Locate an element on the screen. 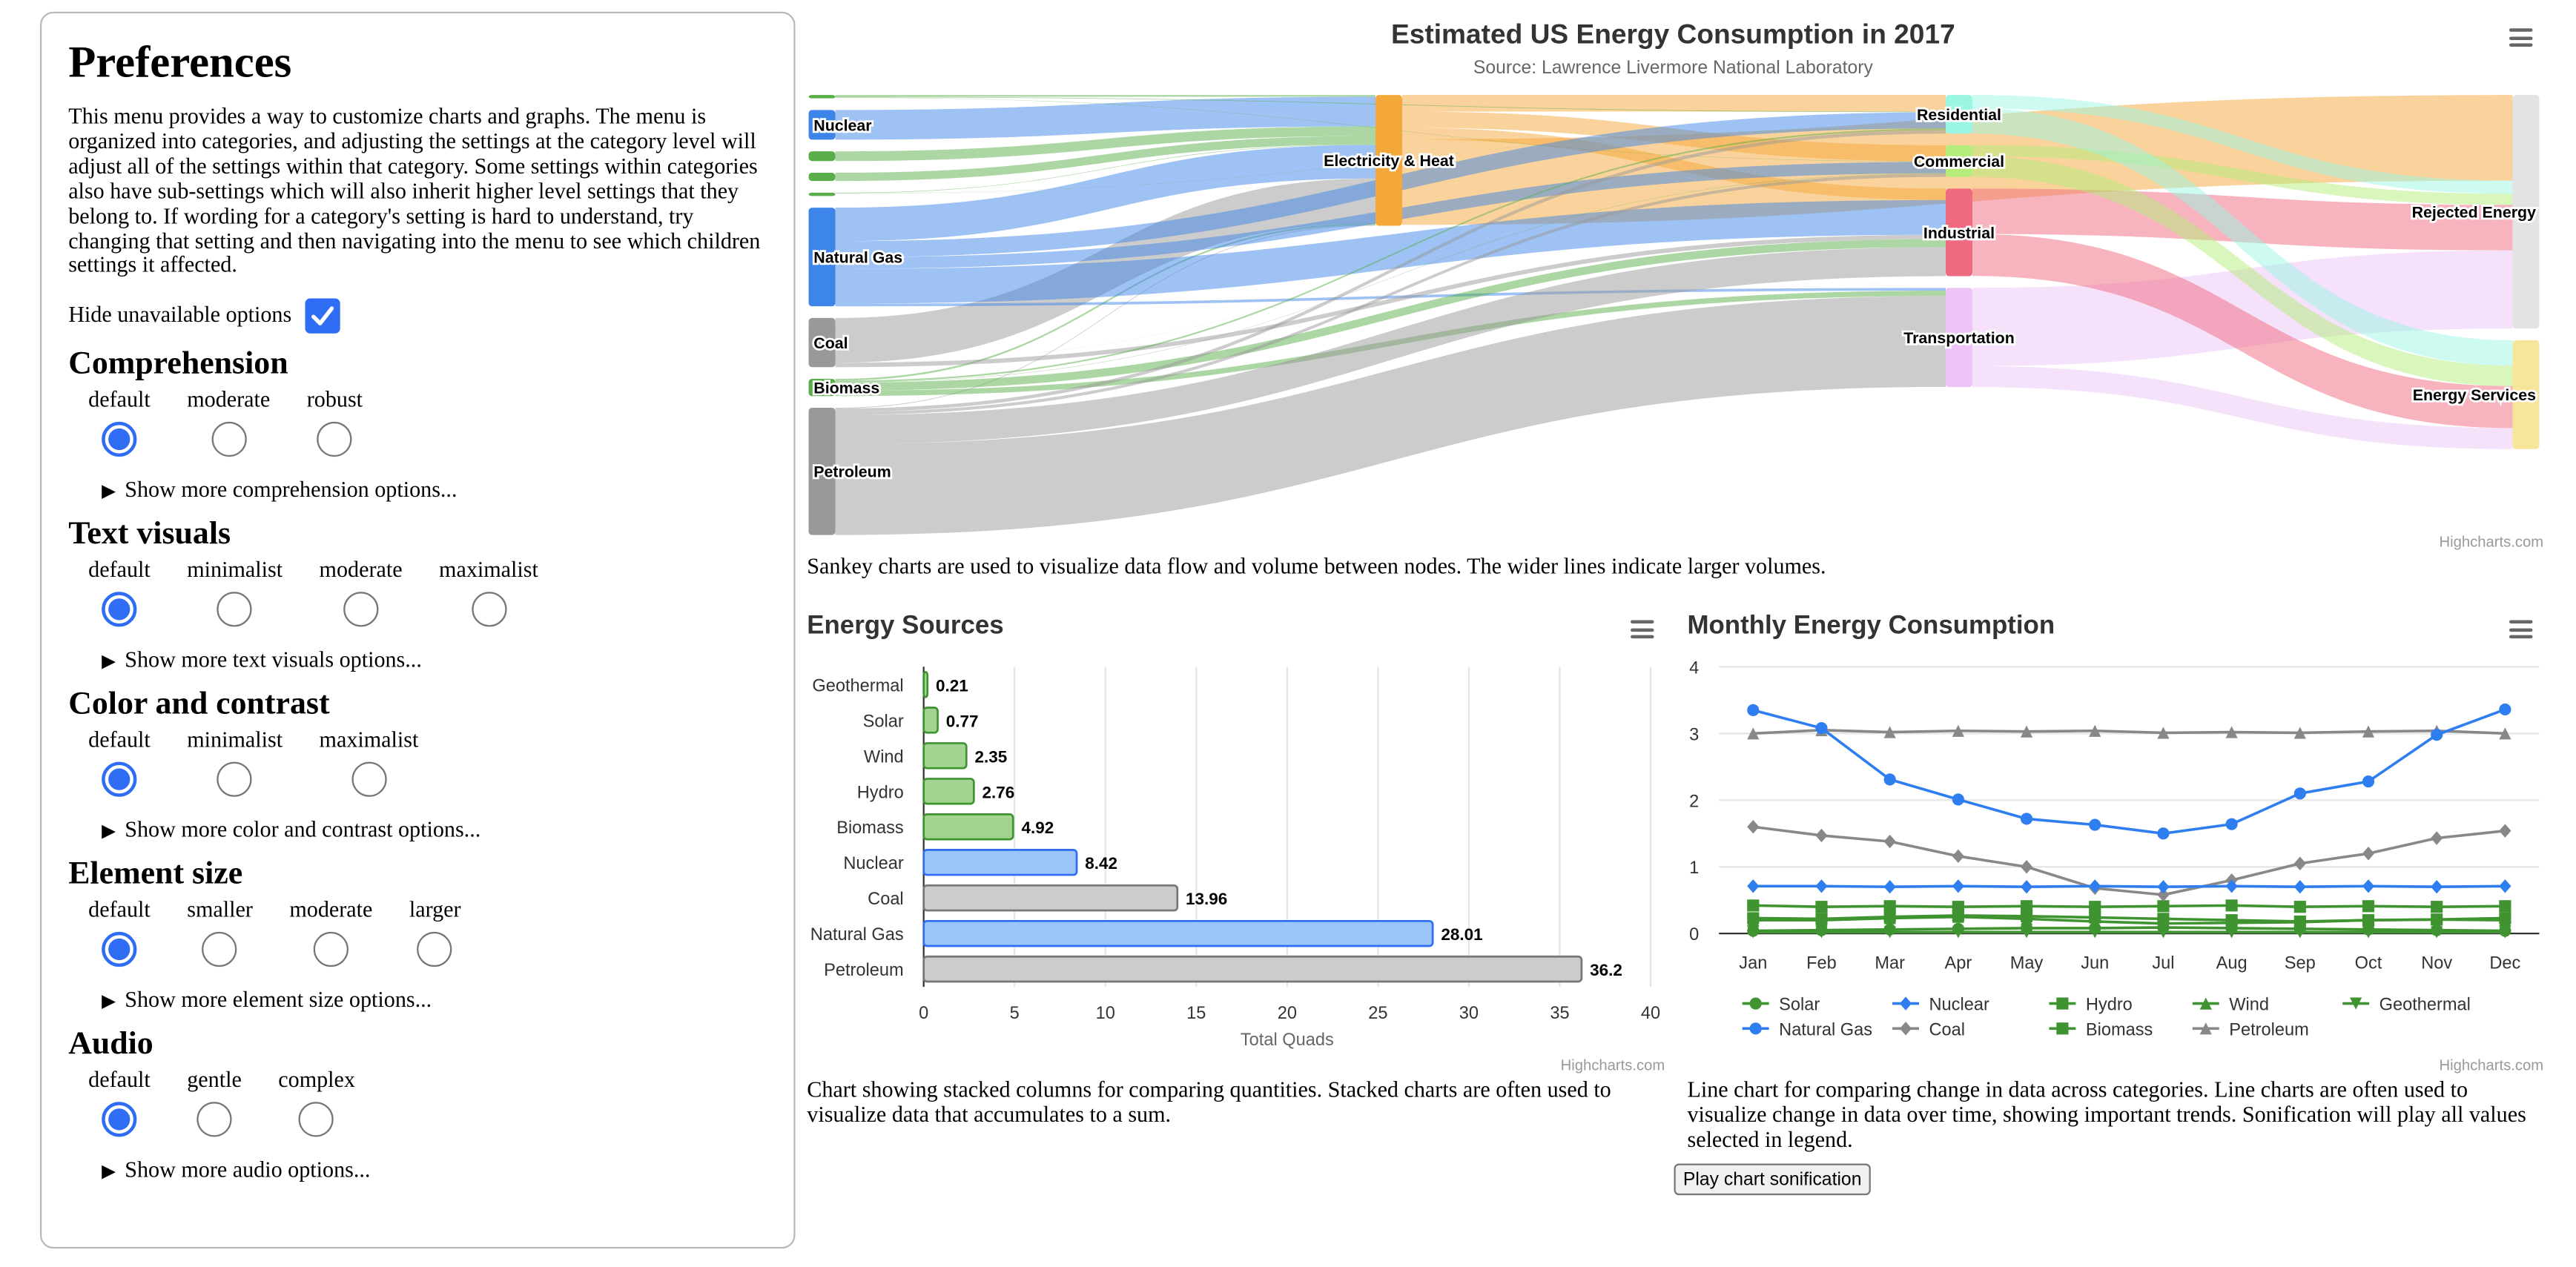  radio-option: gentle is located at coordinates (214, 1103).